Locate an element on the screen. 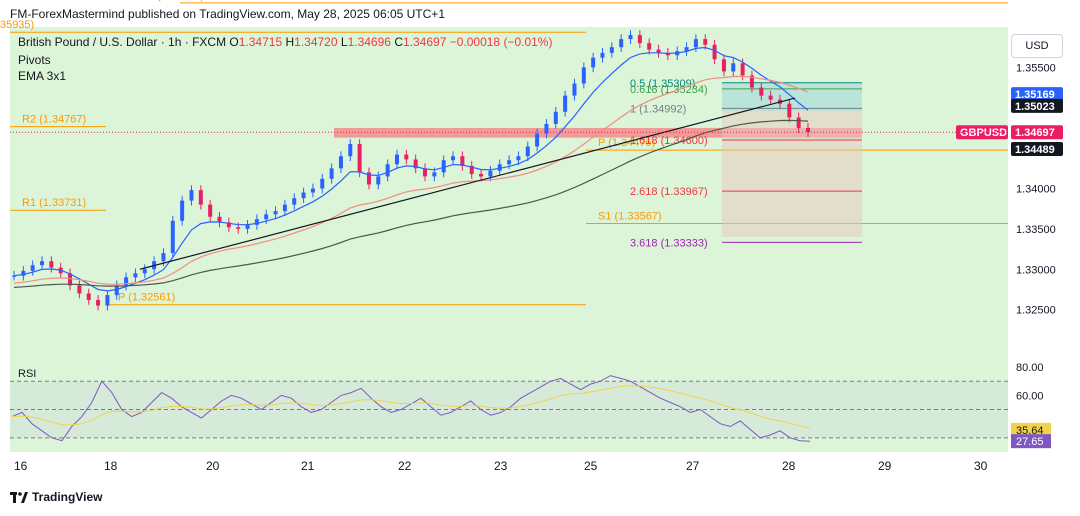 This screenshot has height=516, width=1080. ohlc-high: 1.34720 is located at coordinates (316, 42).